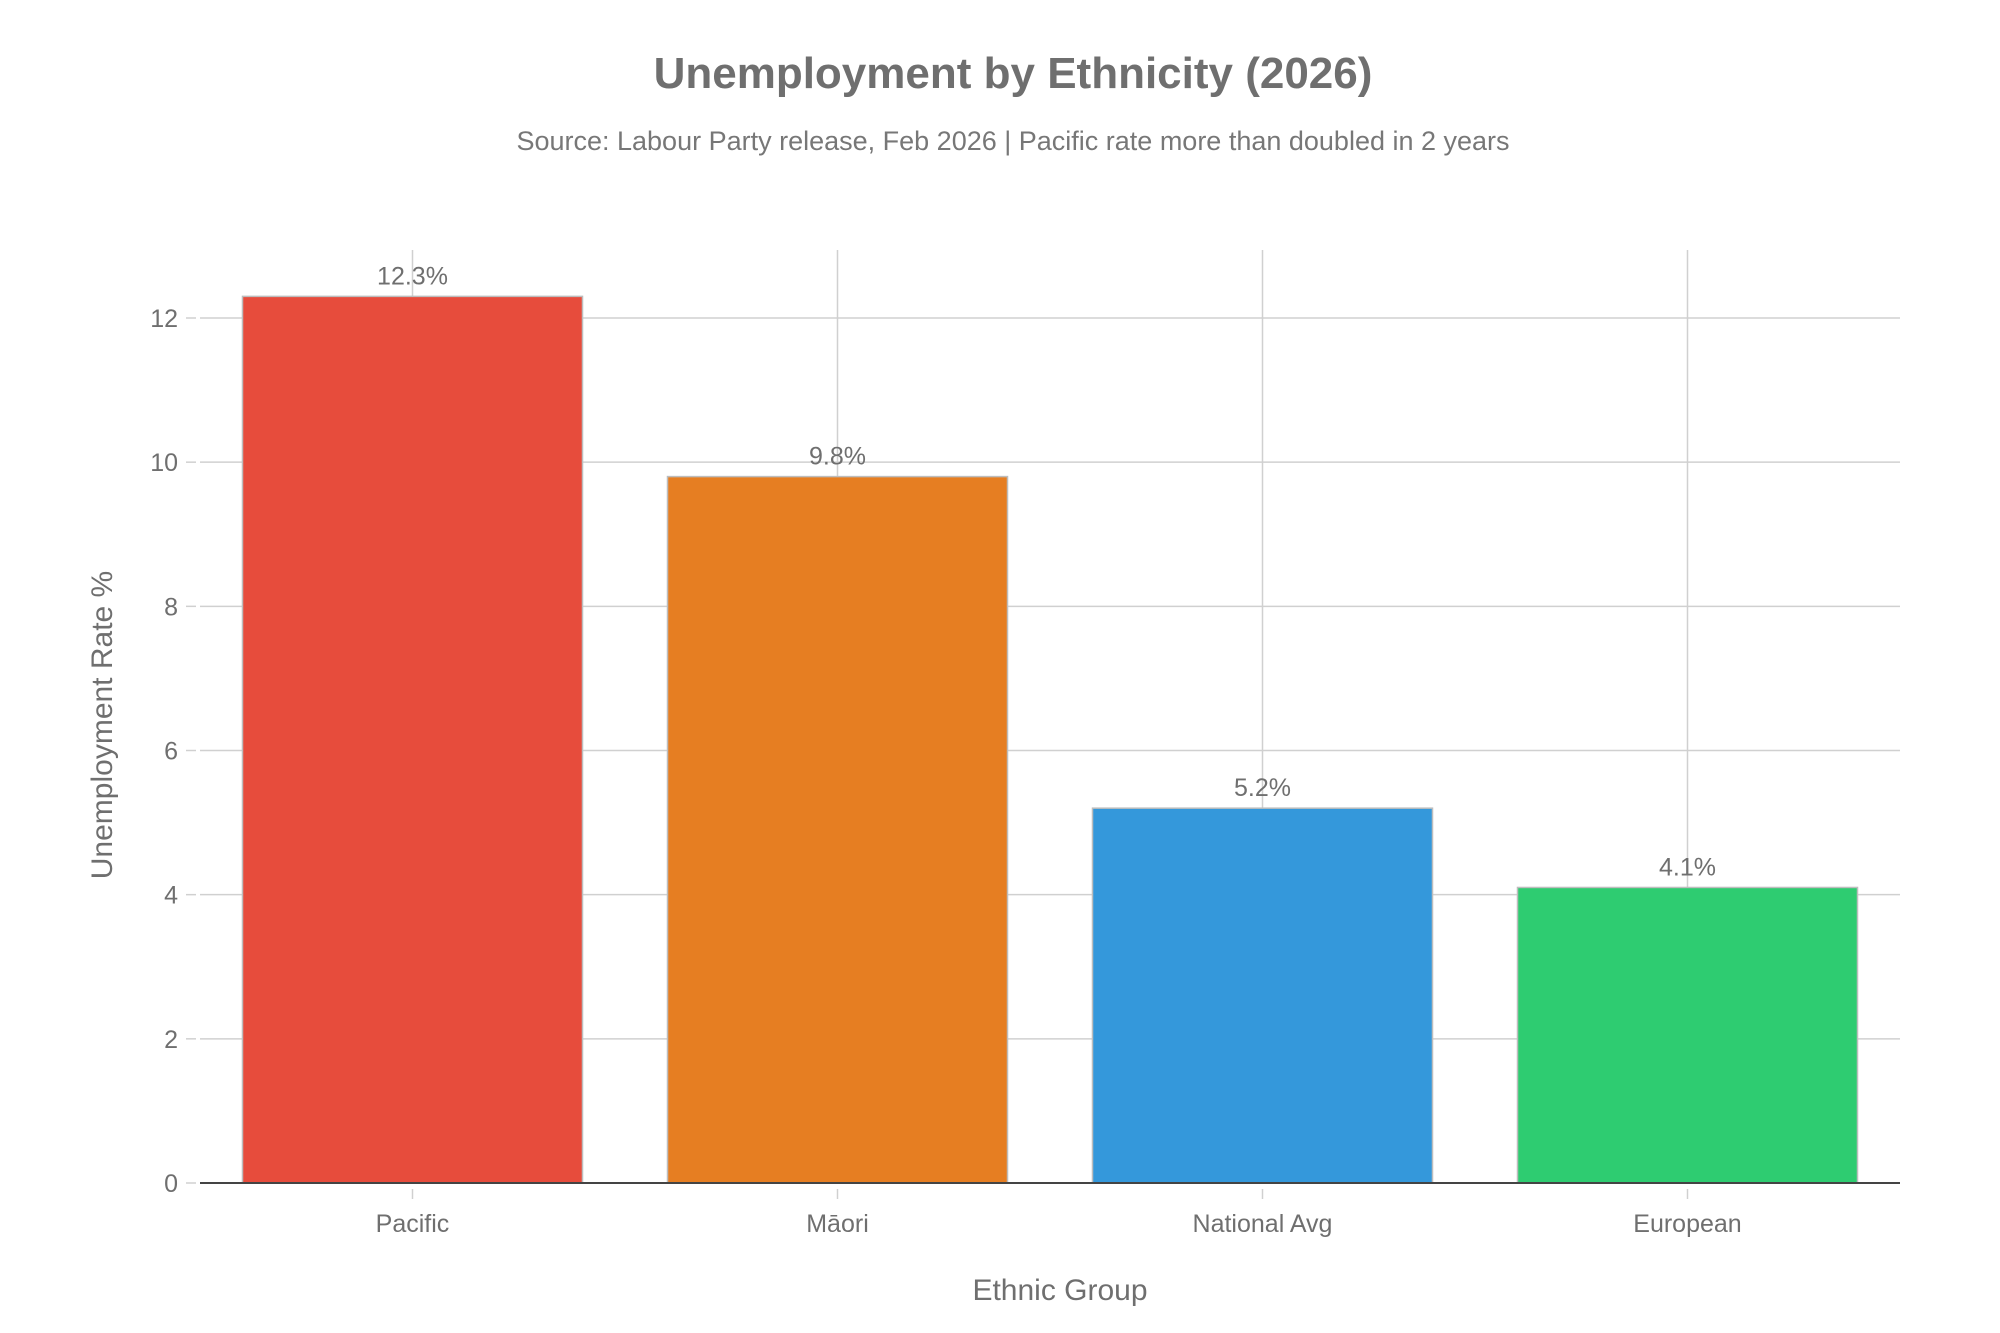 This screenshot has height=1333, width=2000. I want to click on chart-title: Unemployment by Ethnicity (2026), so click(1013, 73).